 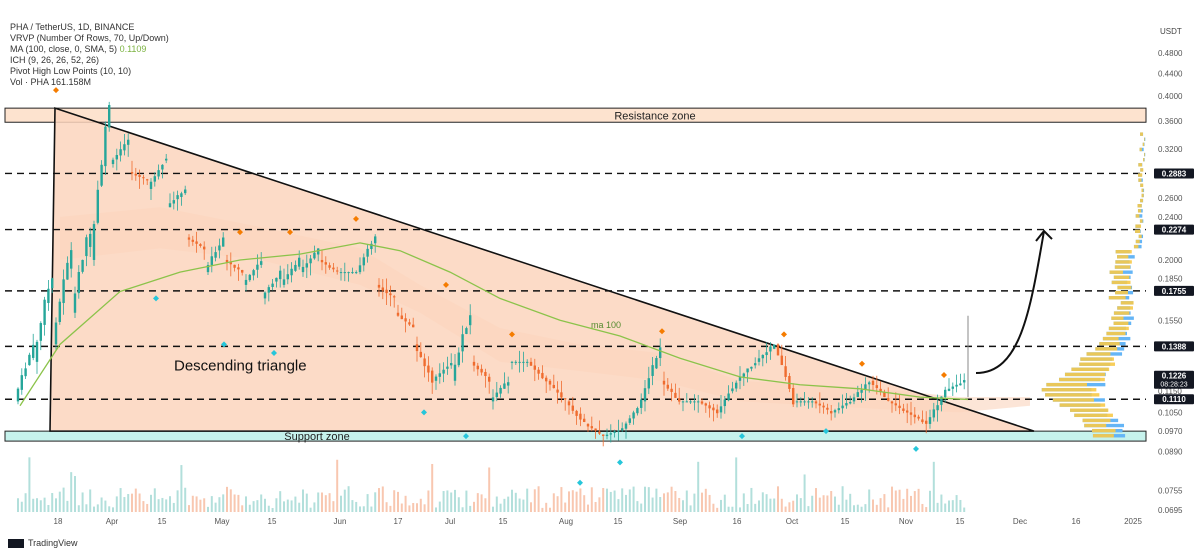 I want to click on legend-ichimoku: ICH (9, 26, 26, 52, 26), so click(x=55, y=60).